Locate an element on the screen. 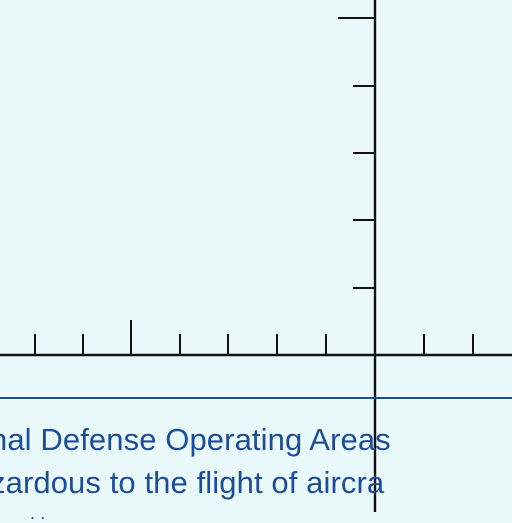 The image size is (512, 523). vertical-tick-marks is located at coordinates (356, 153).